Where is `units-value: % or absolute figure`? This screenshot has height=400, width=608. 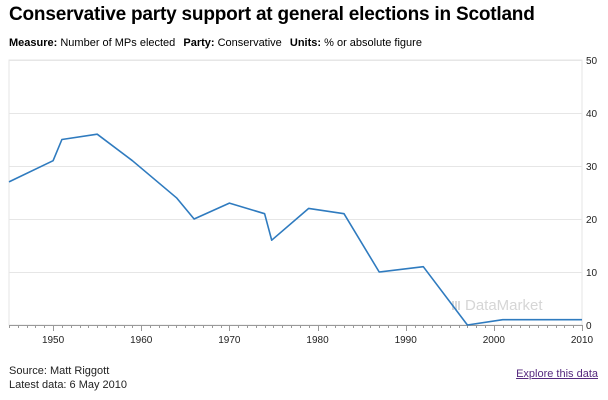
units-value: % or absolute figure is located at coordinates (373, 43).